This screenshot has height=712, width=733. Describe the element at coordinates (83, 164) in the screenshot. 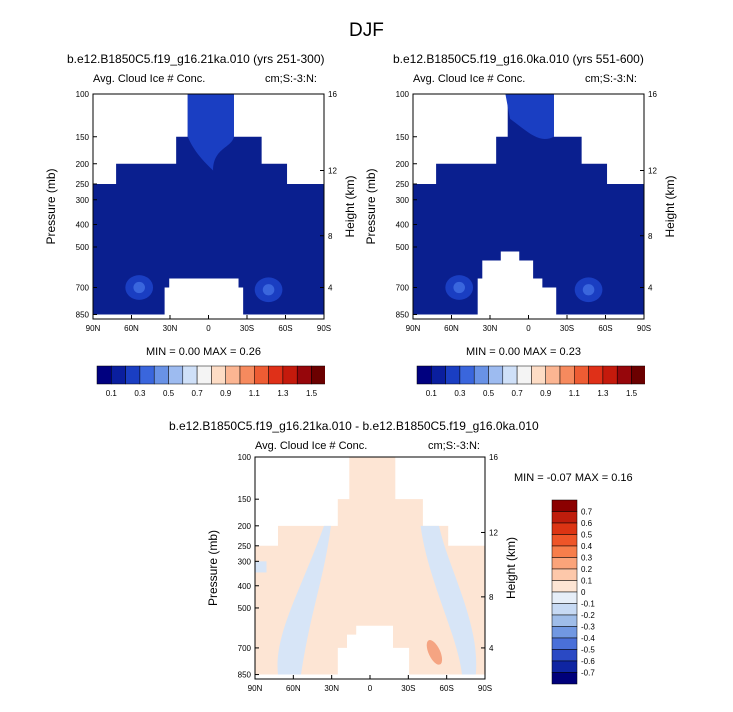

I see `pressure-tick-label: 200` at that location.